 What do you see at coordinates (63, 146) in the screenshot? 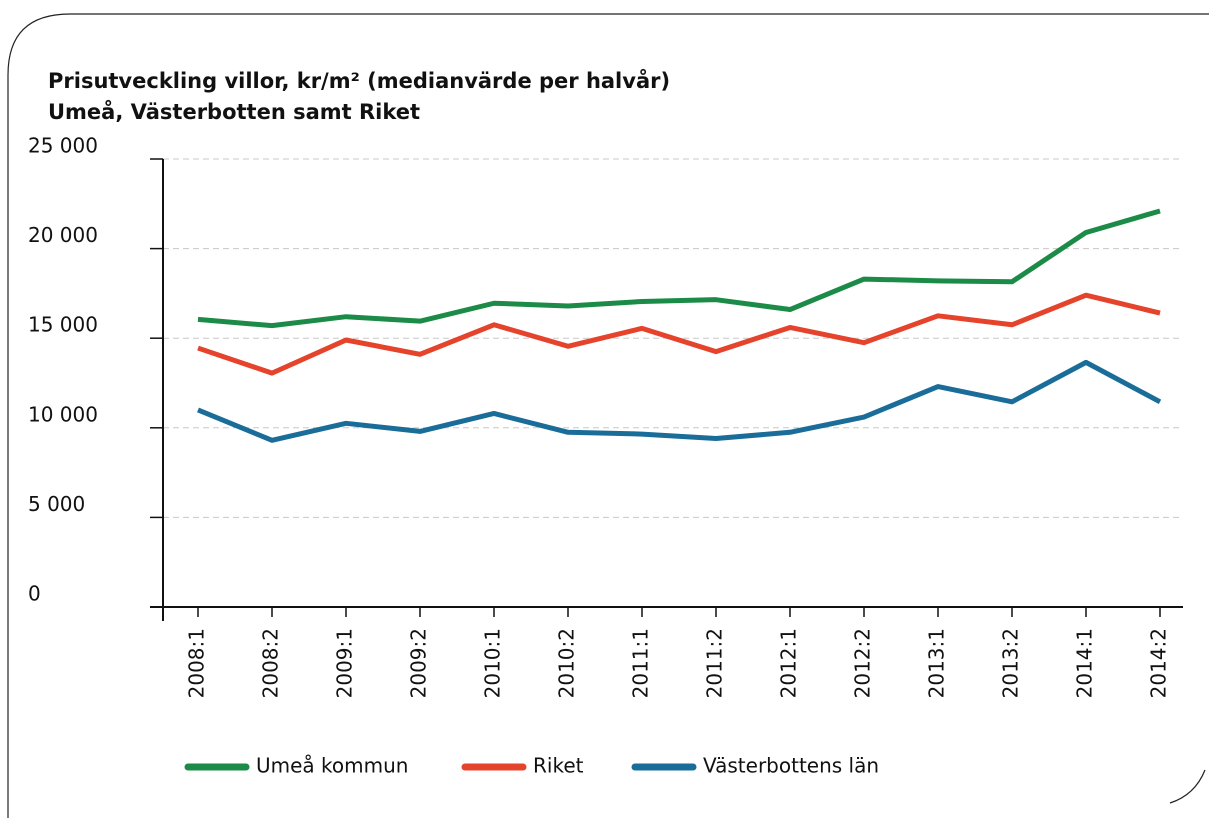
I see `y-tick-label: 25 000` at bounding box center [63, 146].